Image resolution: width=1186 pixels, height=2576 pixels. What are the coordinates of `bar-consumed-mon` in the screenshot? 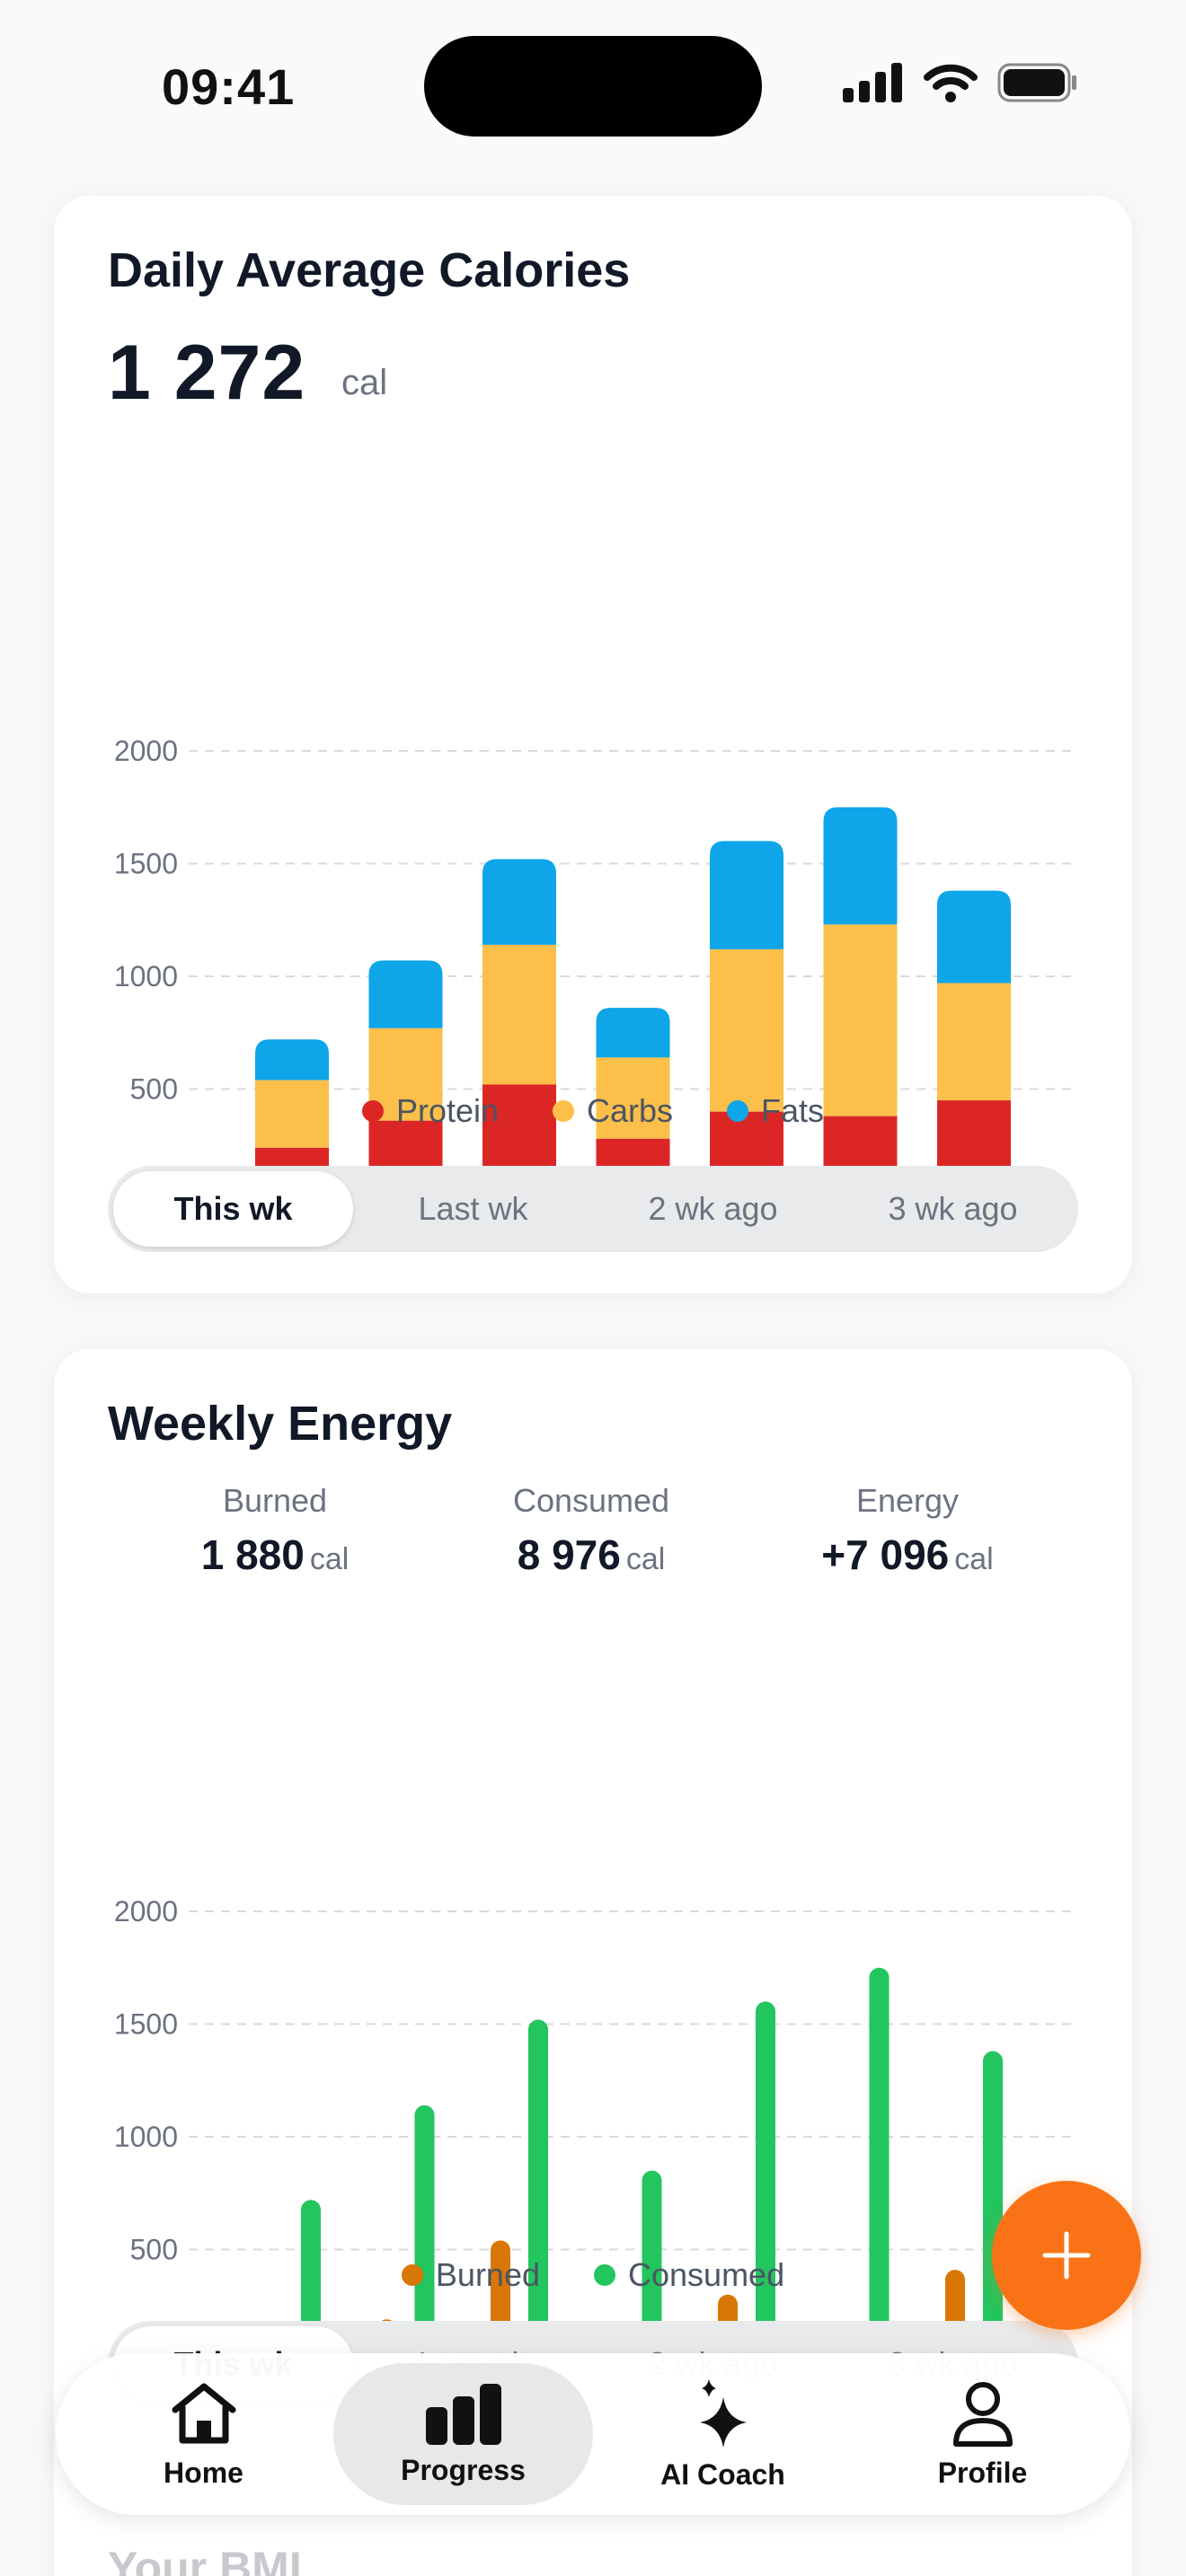 It's located at (424, 2233).